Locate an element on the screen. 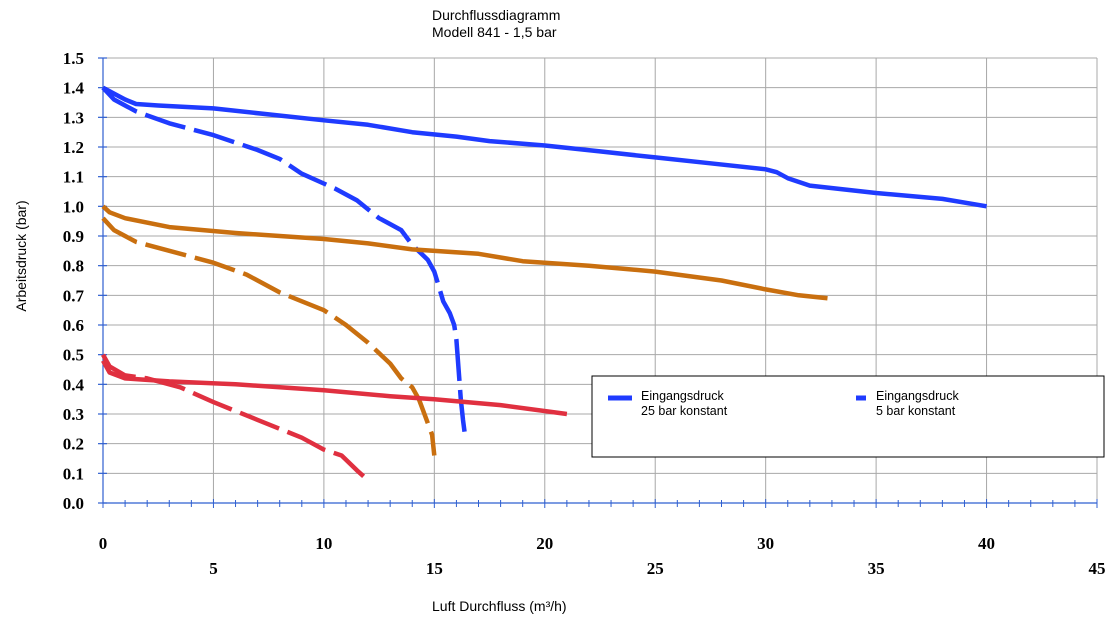 Image resolution: width=1113 pixels, height=621 pixels. y-tick-label: 0.7 is located at coordinates (74, 295).